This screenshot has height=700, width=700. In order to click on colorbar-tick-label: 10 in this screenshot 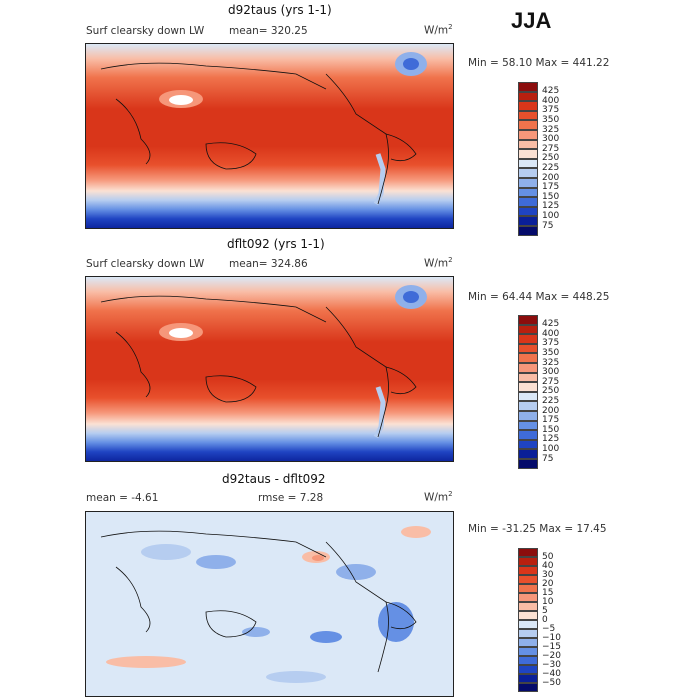, I will do `click(548, 601)`.